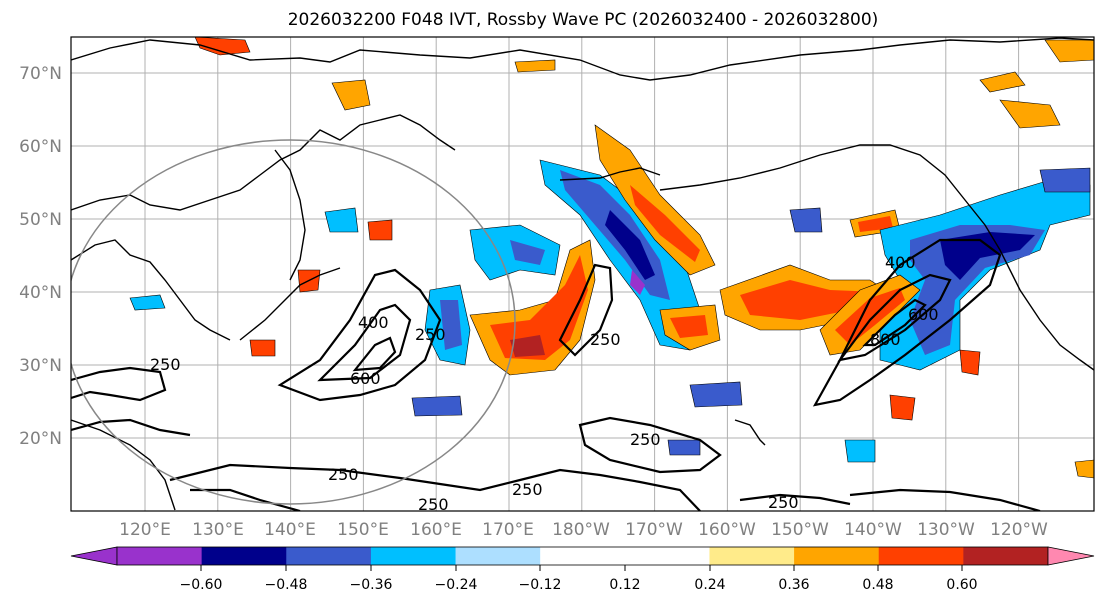 This screenshot has width=1105, height=604. Describe the element at coordinates (793, 585) in the screenshot. I see `colorbar-tick-label: 0.36` at that location.